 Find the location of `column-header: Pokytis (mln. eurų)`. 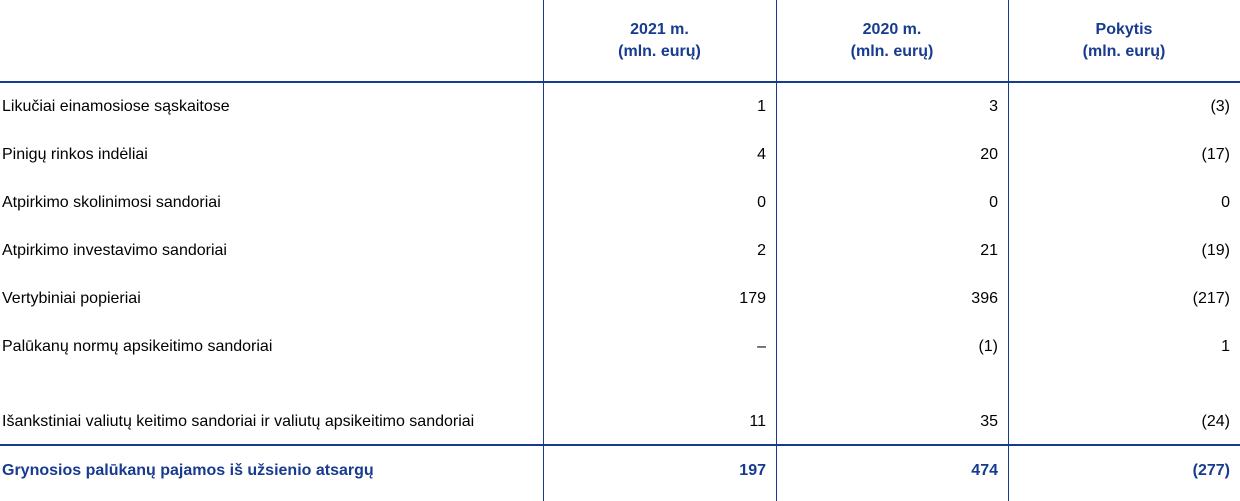

column-header: Pokytis (mln. eurų) is located at coordinates (1124, 41).